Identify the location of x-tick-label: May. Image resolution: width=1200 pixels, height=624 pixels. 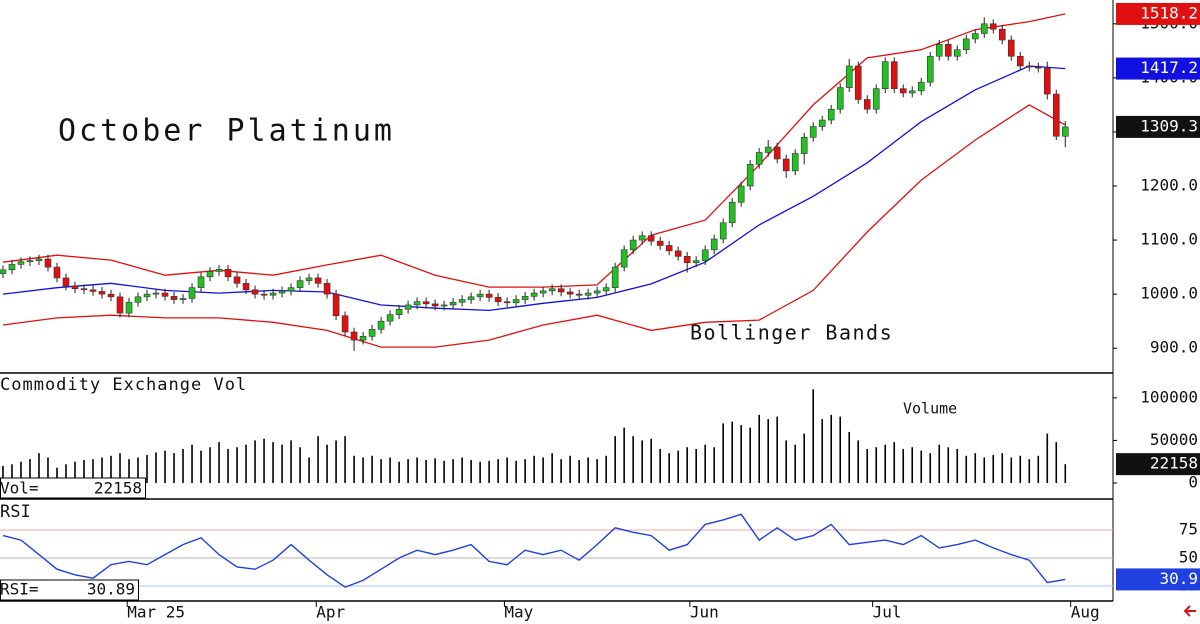
(518, 612).